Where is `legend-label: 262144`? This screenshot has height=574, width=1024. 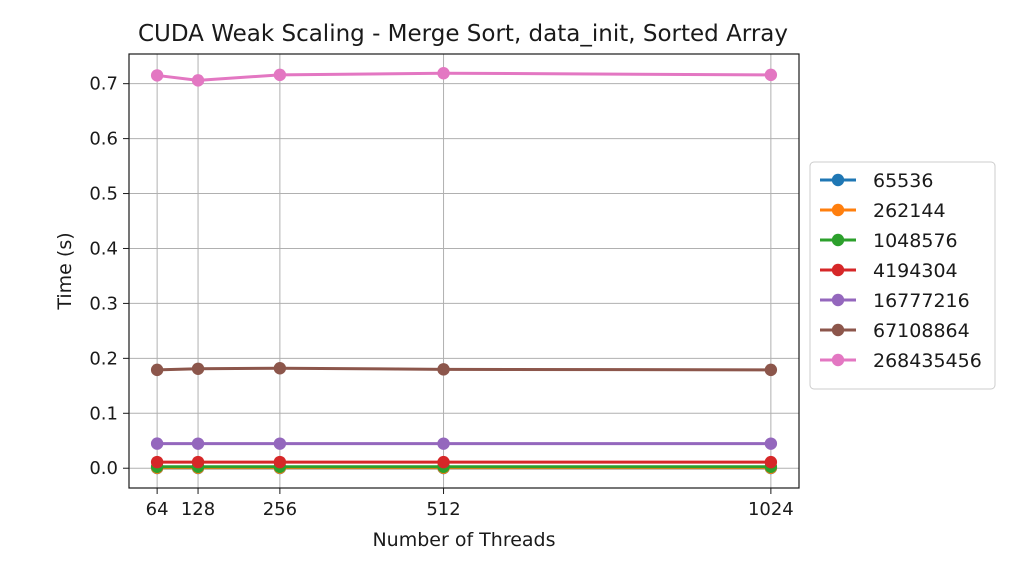
legend-label: 262144 is located at coordinates (909, 211).